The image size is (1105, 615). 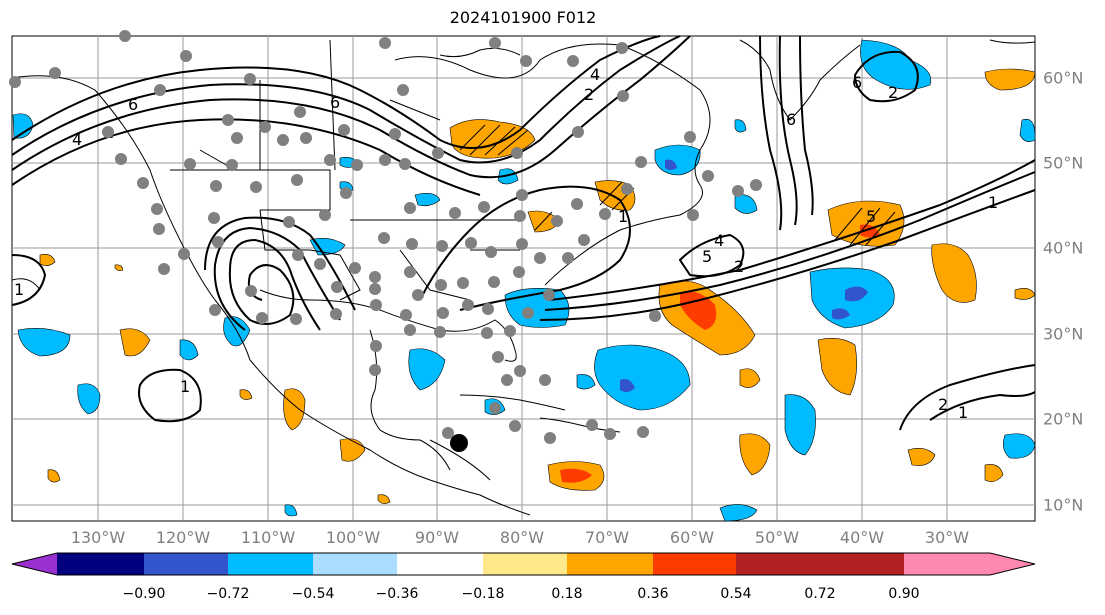 I want to click on lat-label: 30°N, so click(x=1063, y=334).